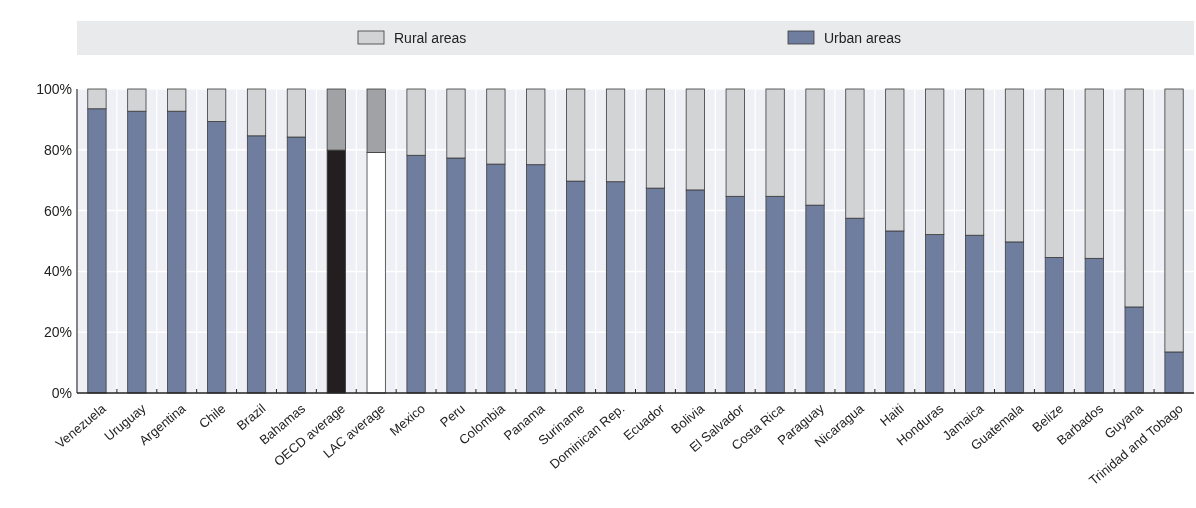 The image size is (1196, 508). What do you see at coordinates (57, 210) in the screenshot?
I see `y-tick-label: 60%` at bounding box center [57, 210].